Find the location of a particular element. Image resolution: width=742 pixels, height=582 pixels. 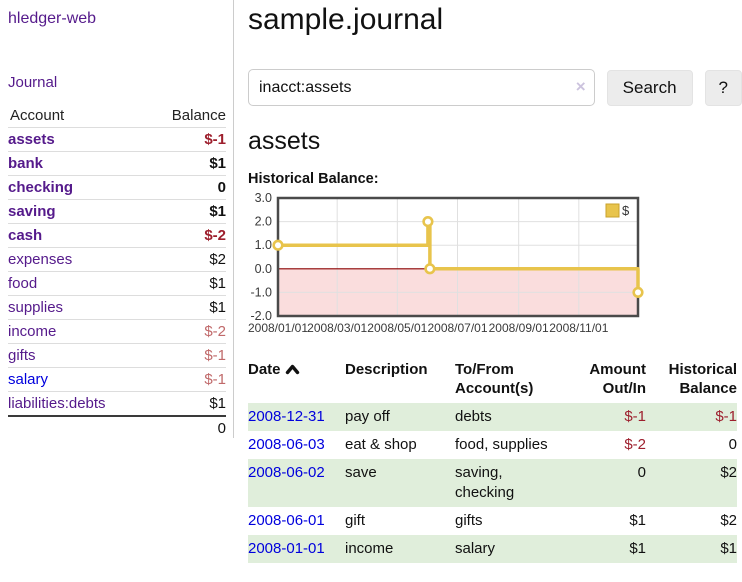

transaction-historical-balance: $1 is located at coordinates (728, 548).